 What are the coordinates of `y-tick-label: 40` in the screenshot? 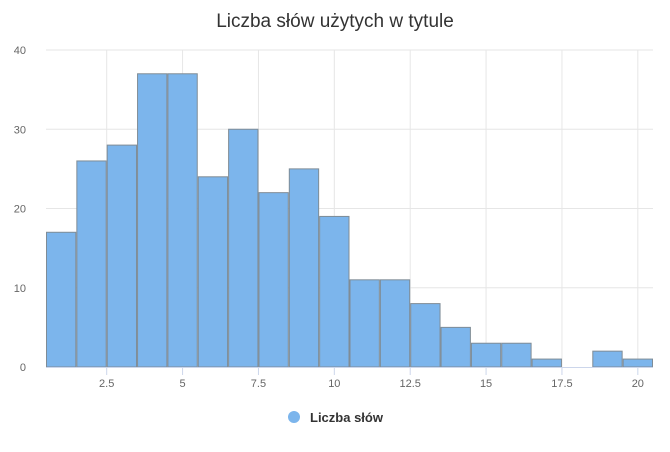 It's located at (20, 51).